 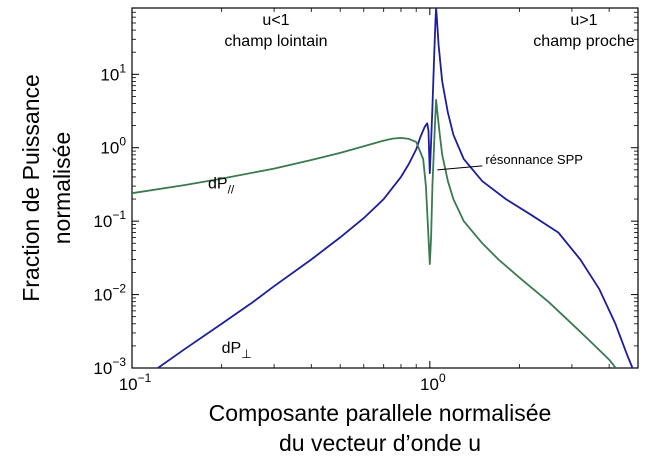 I want to click on y-tick-label: 10⁻³, so click(x=109, y=366).